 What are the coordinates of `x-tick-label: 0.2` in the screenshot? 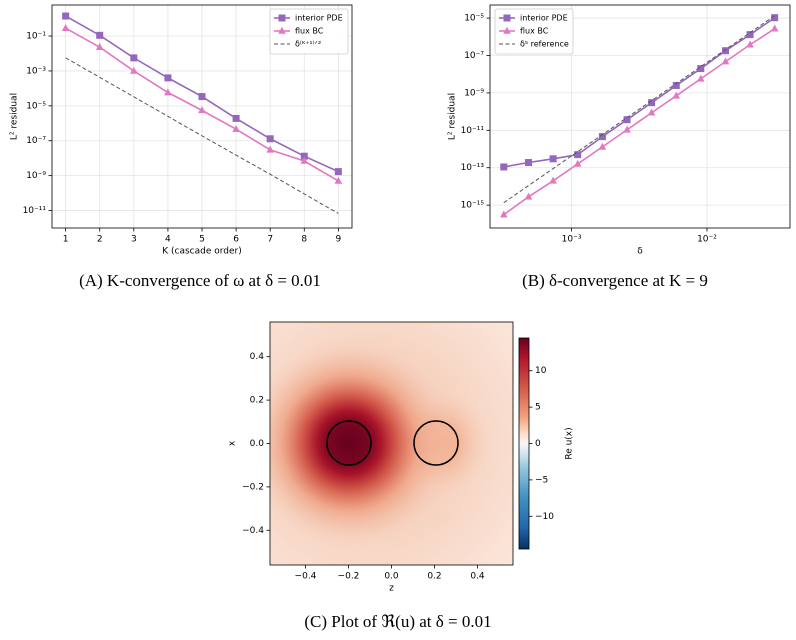 It's located at (434, 577).